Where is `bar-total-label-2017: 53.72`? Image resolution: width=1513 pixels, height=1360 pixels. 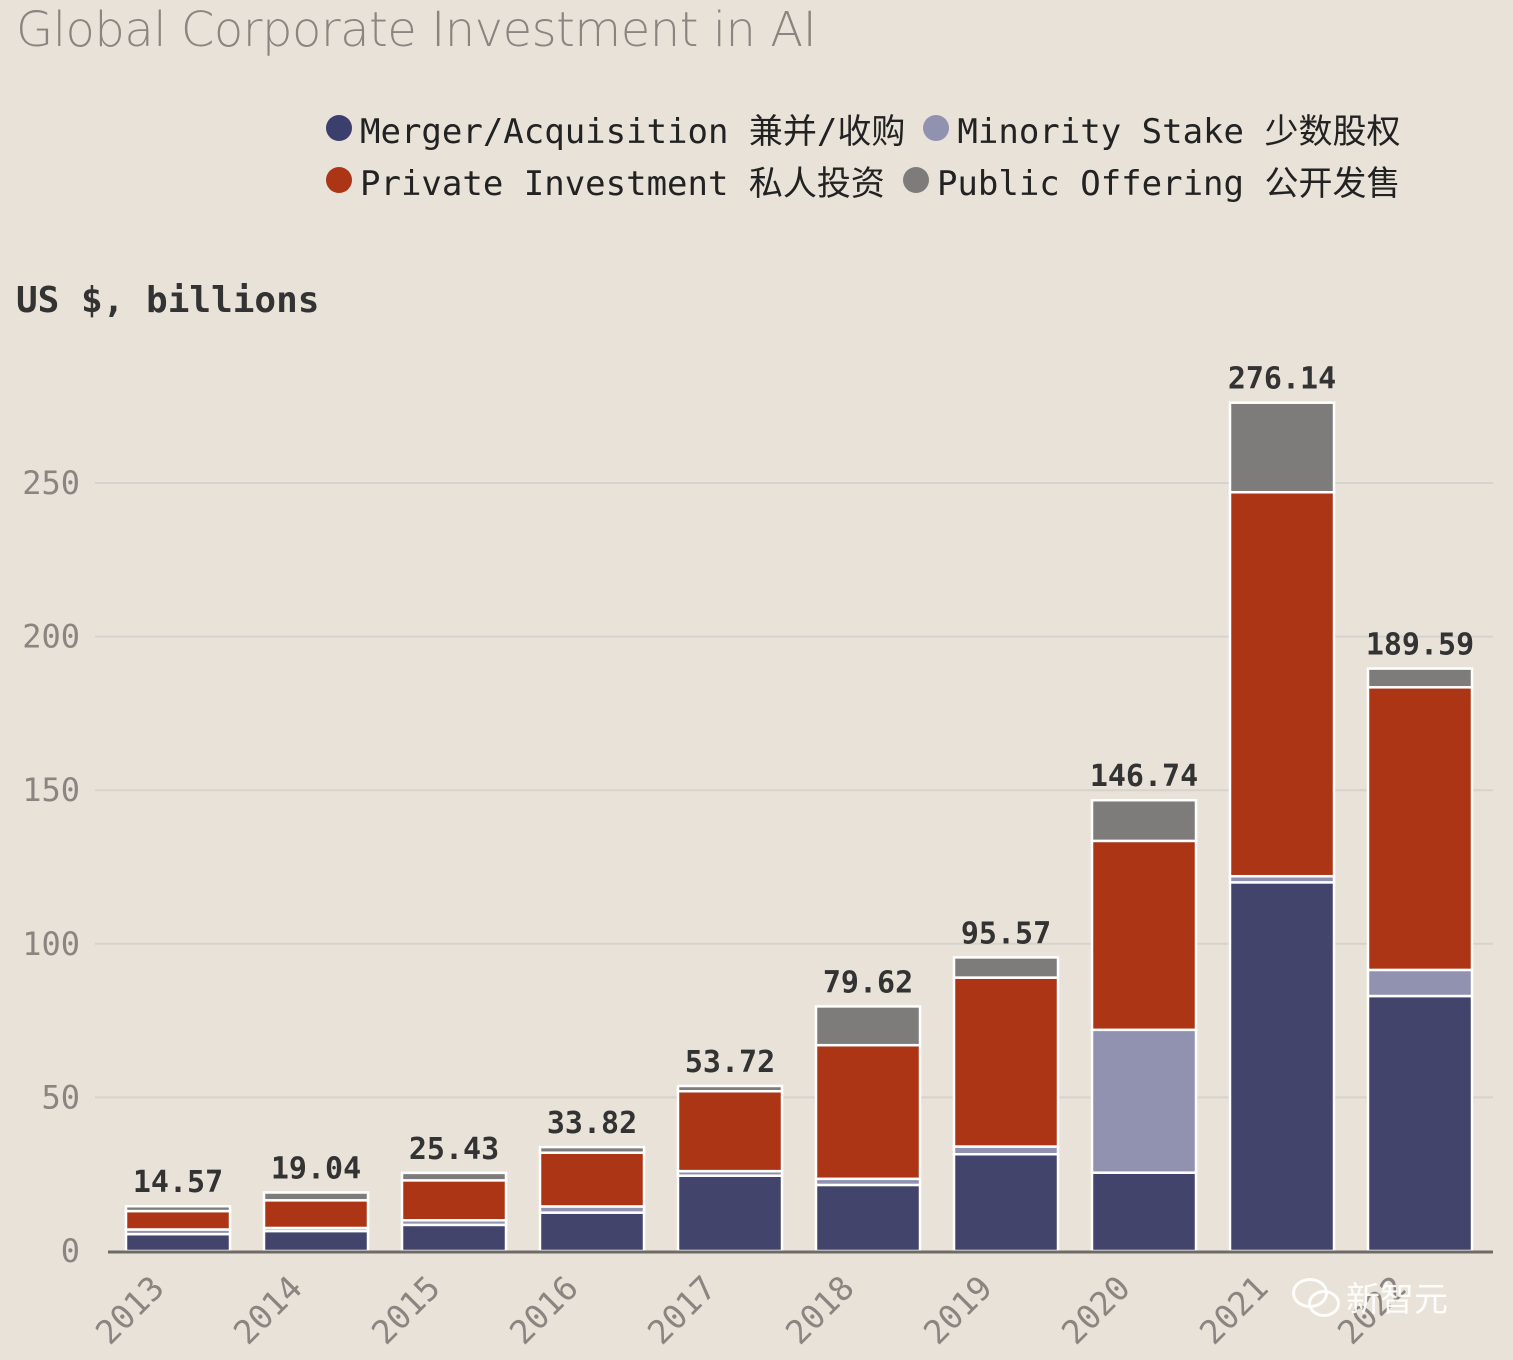
bar-total-label-2017: 53.72 is located at coordinates (730, 1062).